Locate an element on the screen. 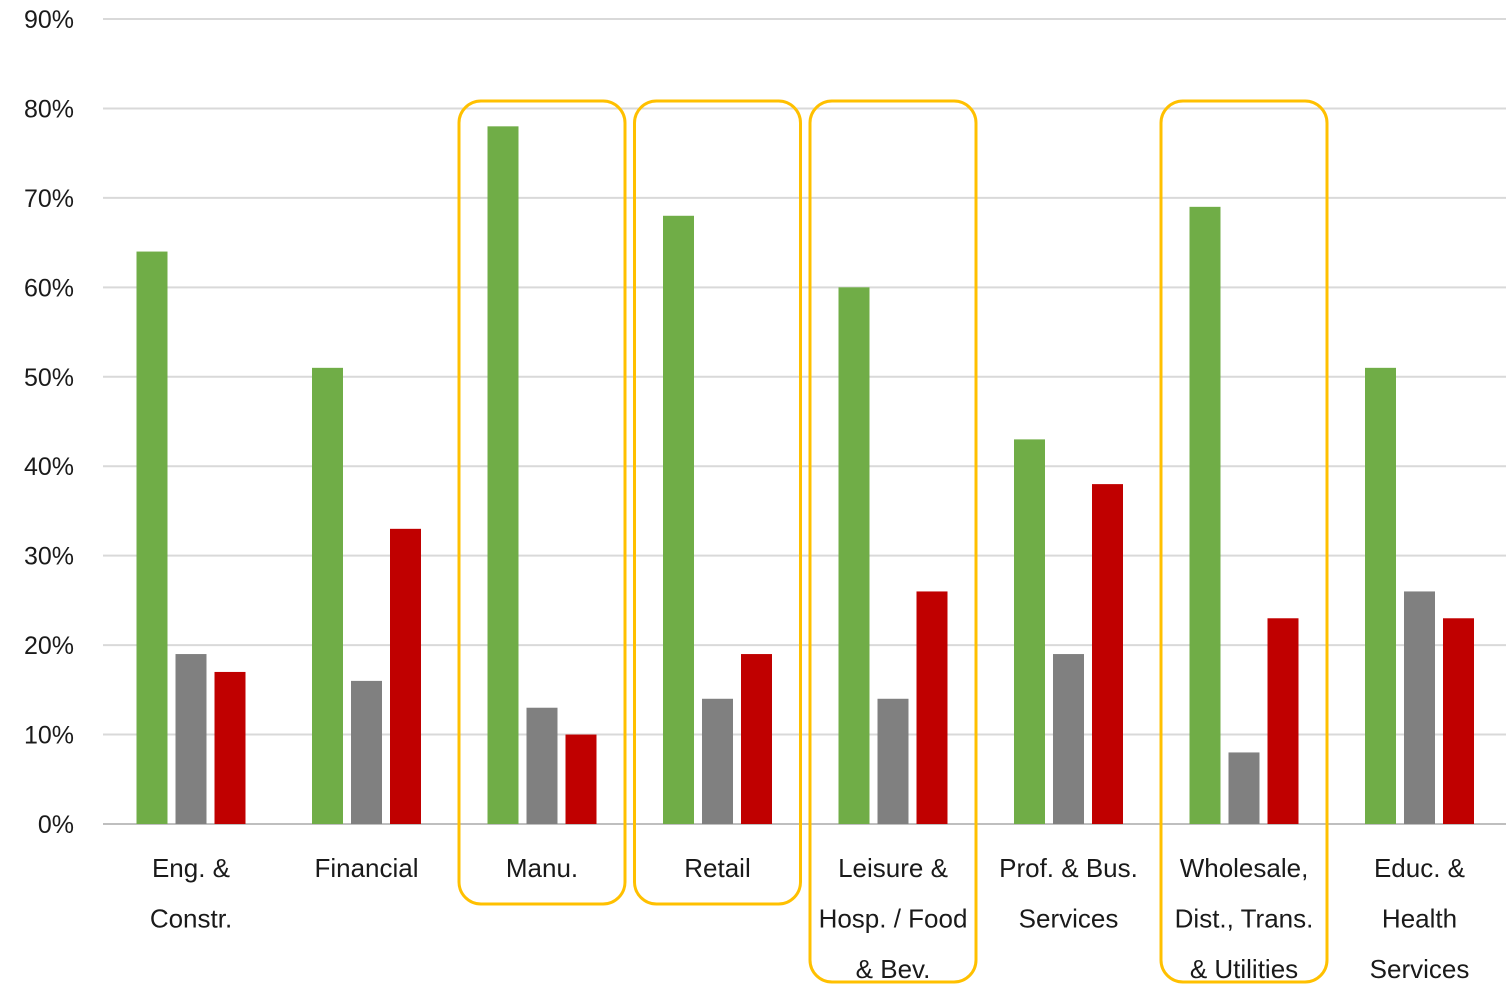 The width and height of the screenshot is (1506, 985). category-label: & Utilities is located at coordinates (1244, 969).